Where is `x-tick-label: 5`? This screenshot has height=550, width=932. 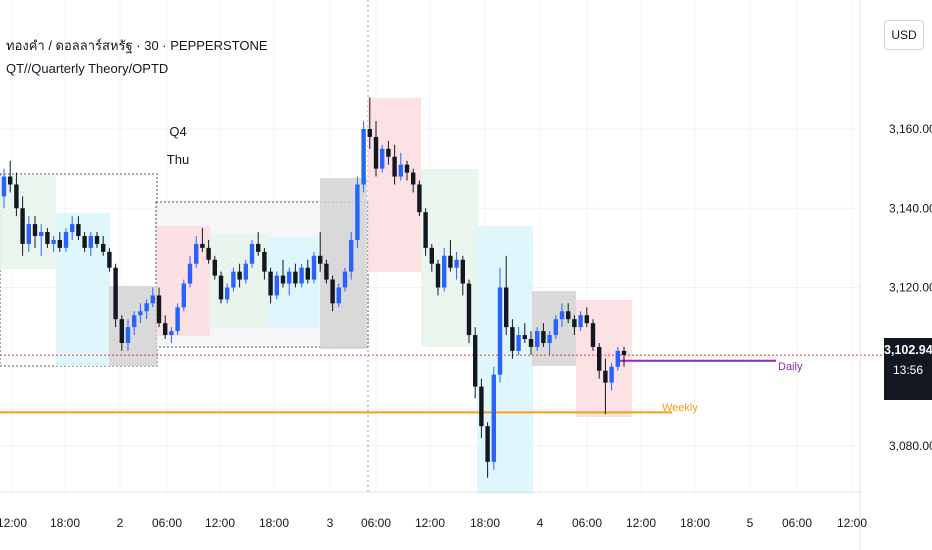
x-tick-label: 5 is located at coordinates (750, 523).